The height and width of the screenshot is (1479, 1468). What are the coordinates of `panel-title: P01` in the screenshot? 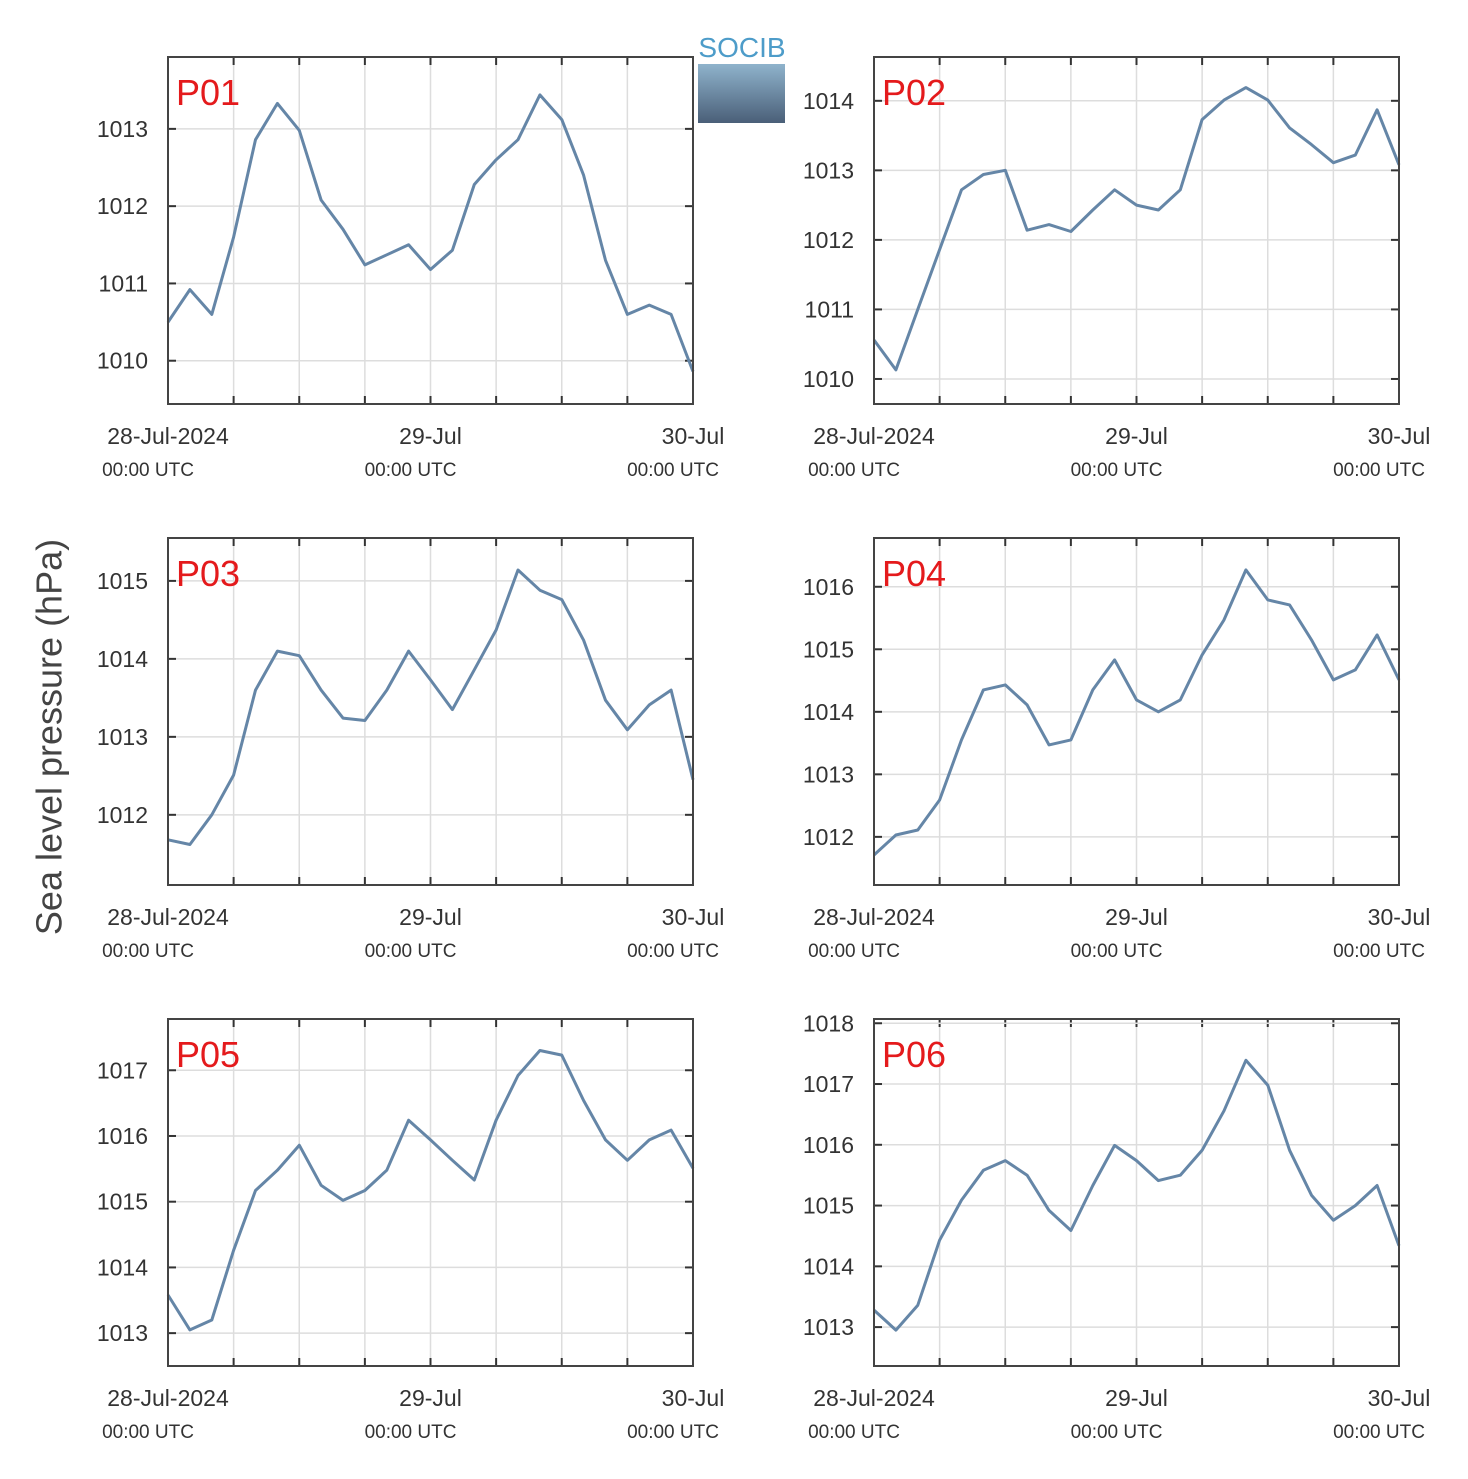 It's located at (208, 92).